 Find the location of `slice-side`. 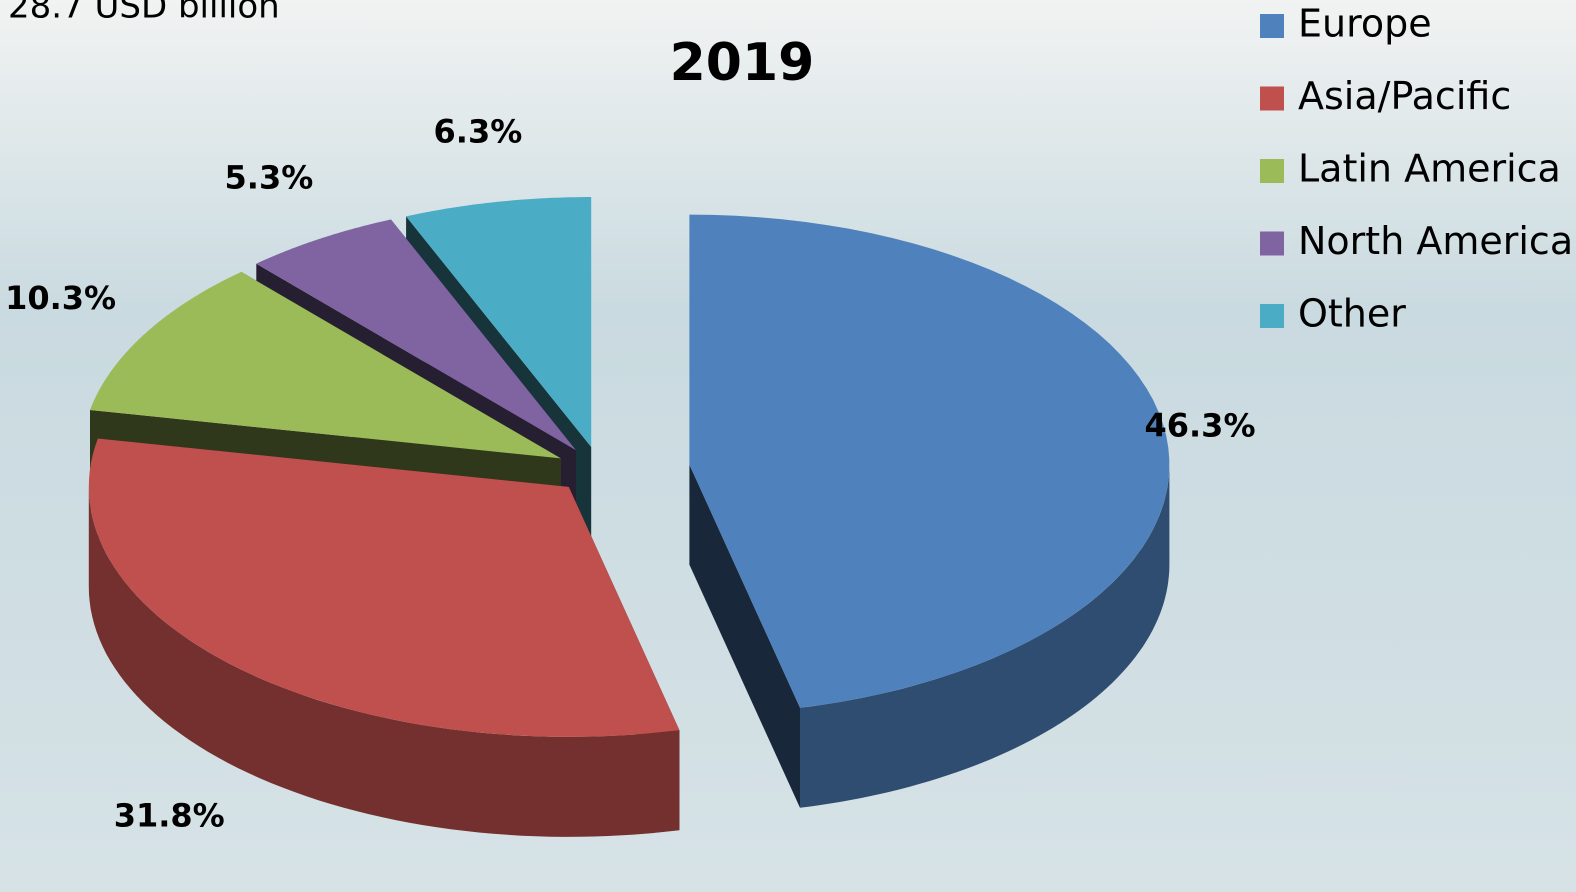

slice-side is located at coordinates (744, 636).